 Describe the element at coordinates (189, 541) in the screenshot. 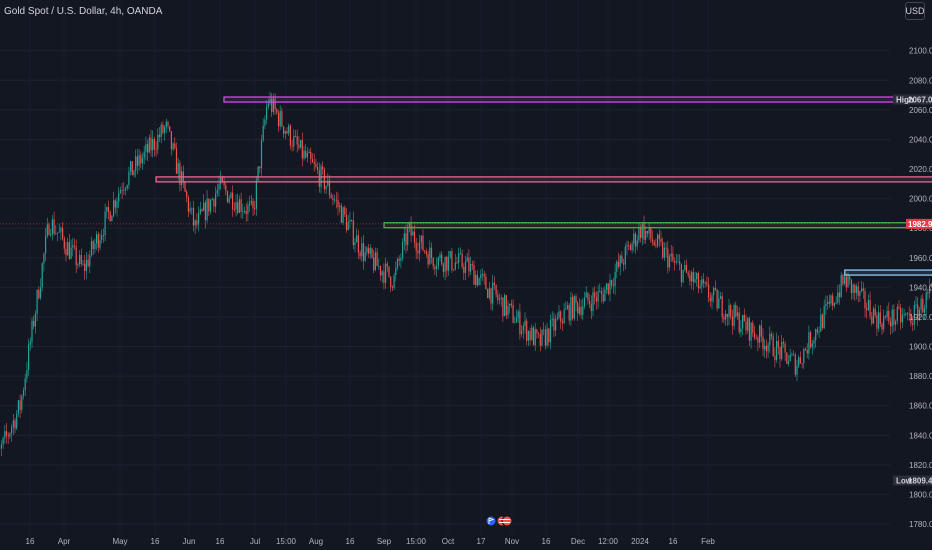

I see `time-tick-label: Jun` at that location.